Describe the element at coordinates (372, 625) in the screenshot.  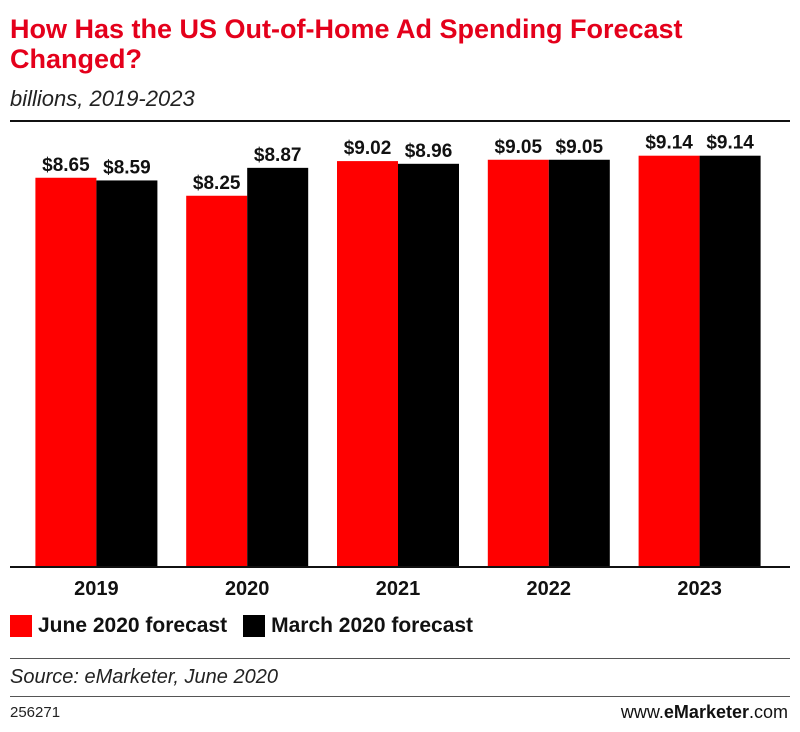
I see `legend-label-march: March 2020 forecast` at that location.